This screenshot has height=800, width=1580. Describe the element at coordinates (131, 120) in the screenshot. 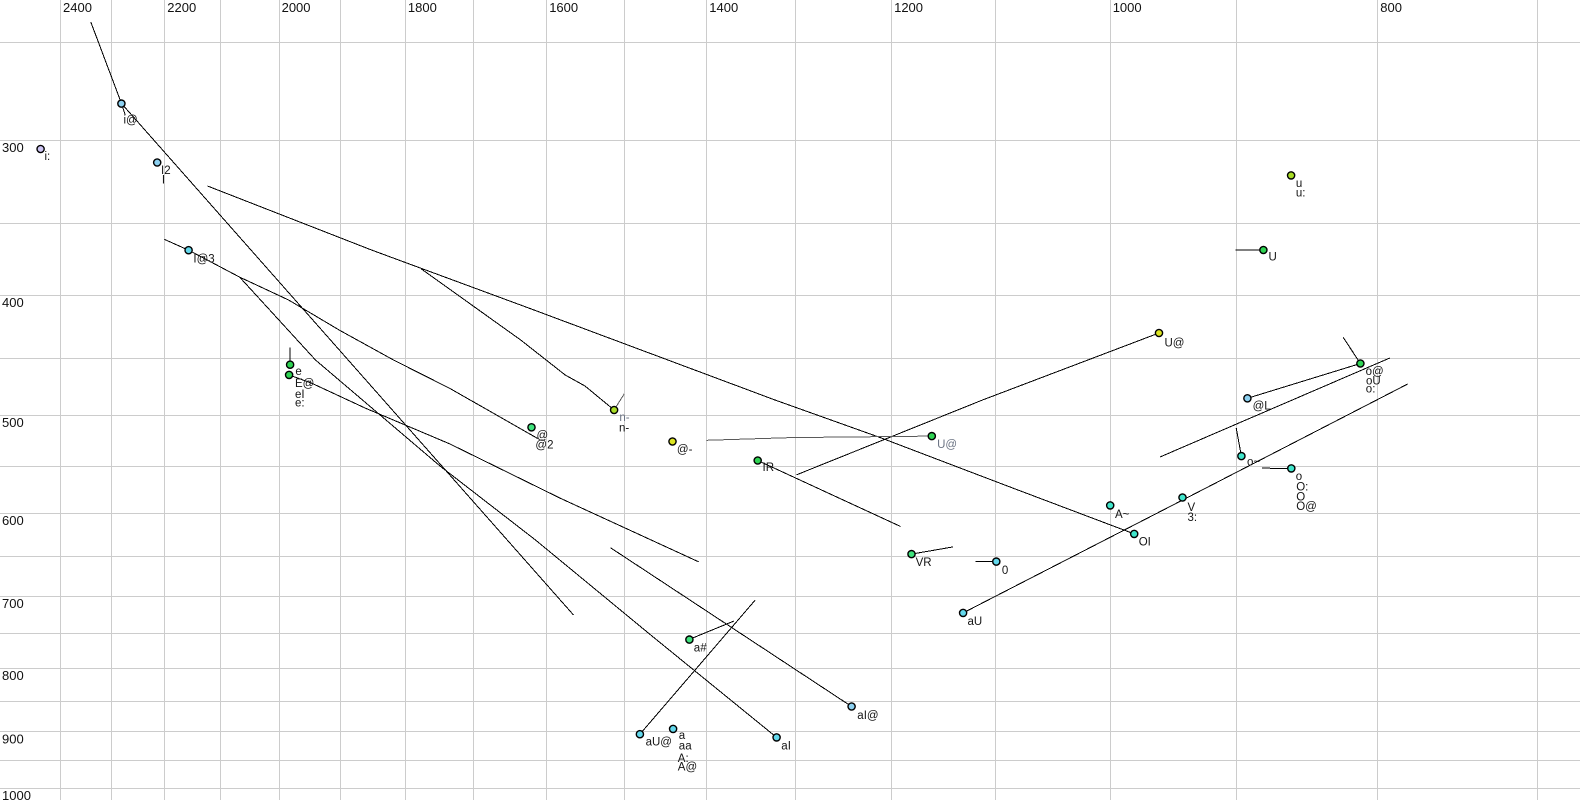

I see `svg-text: i@` at that location.